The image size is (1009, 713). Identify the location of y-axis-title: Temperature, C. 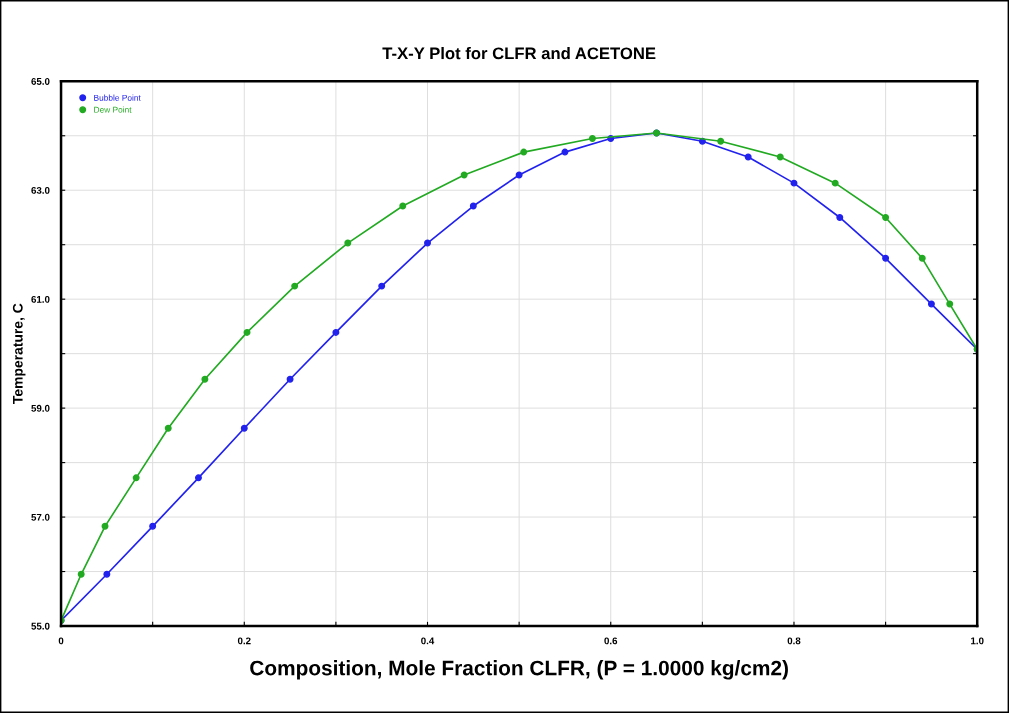
(19, 353).